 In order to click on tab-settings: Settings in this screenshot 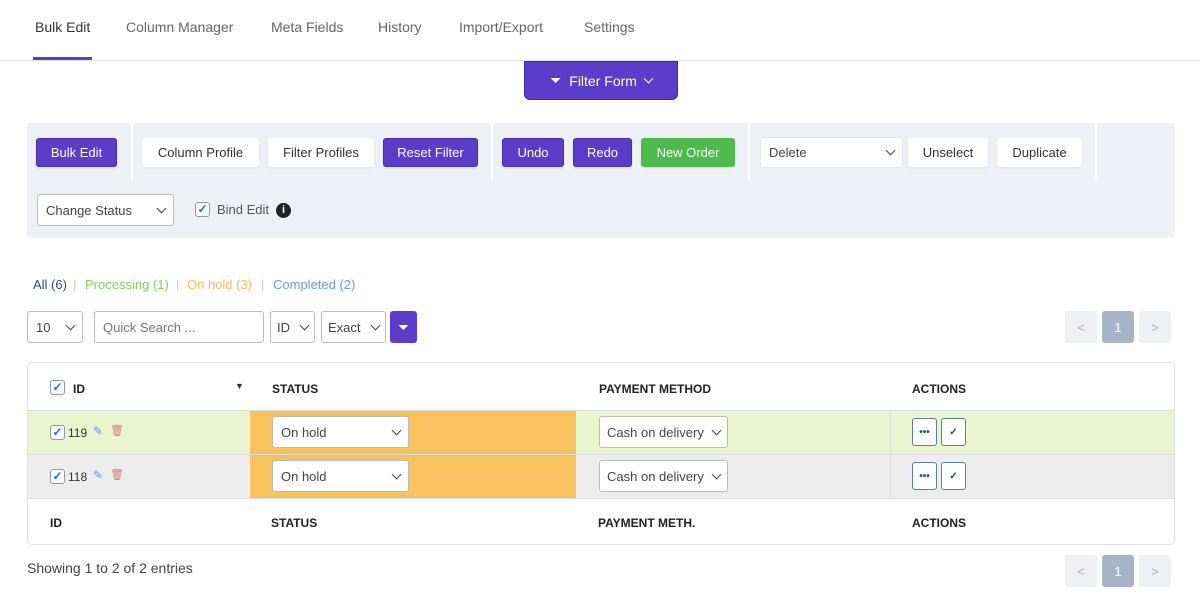, I will do `click(609, 27)`.